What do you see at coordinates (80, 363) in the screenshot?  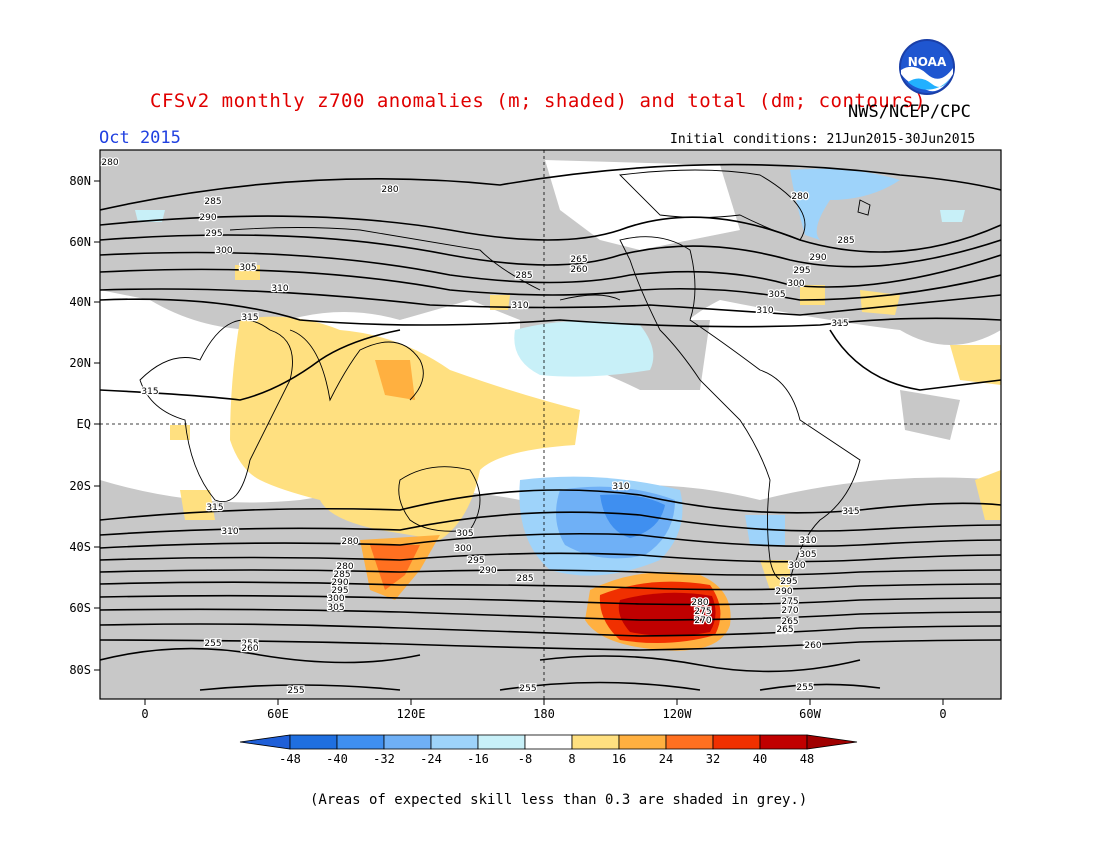 I see `latitude-label: 20N` at bounding box center [80, 363].